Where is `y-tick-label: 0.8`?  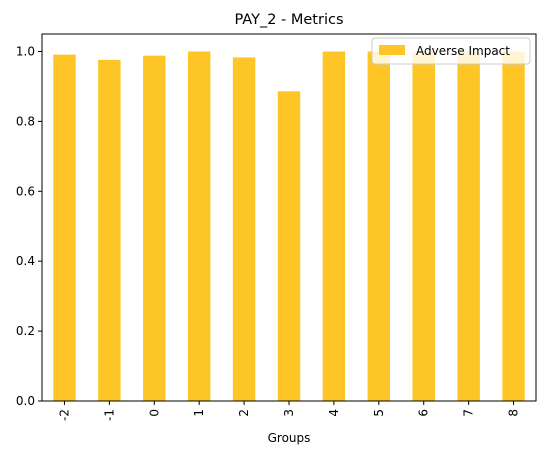
y-tick-label: 0.8 is located at coordinates (25, 121).